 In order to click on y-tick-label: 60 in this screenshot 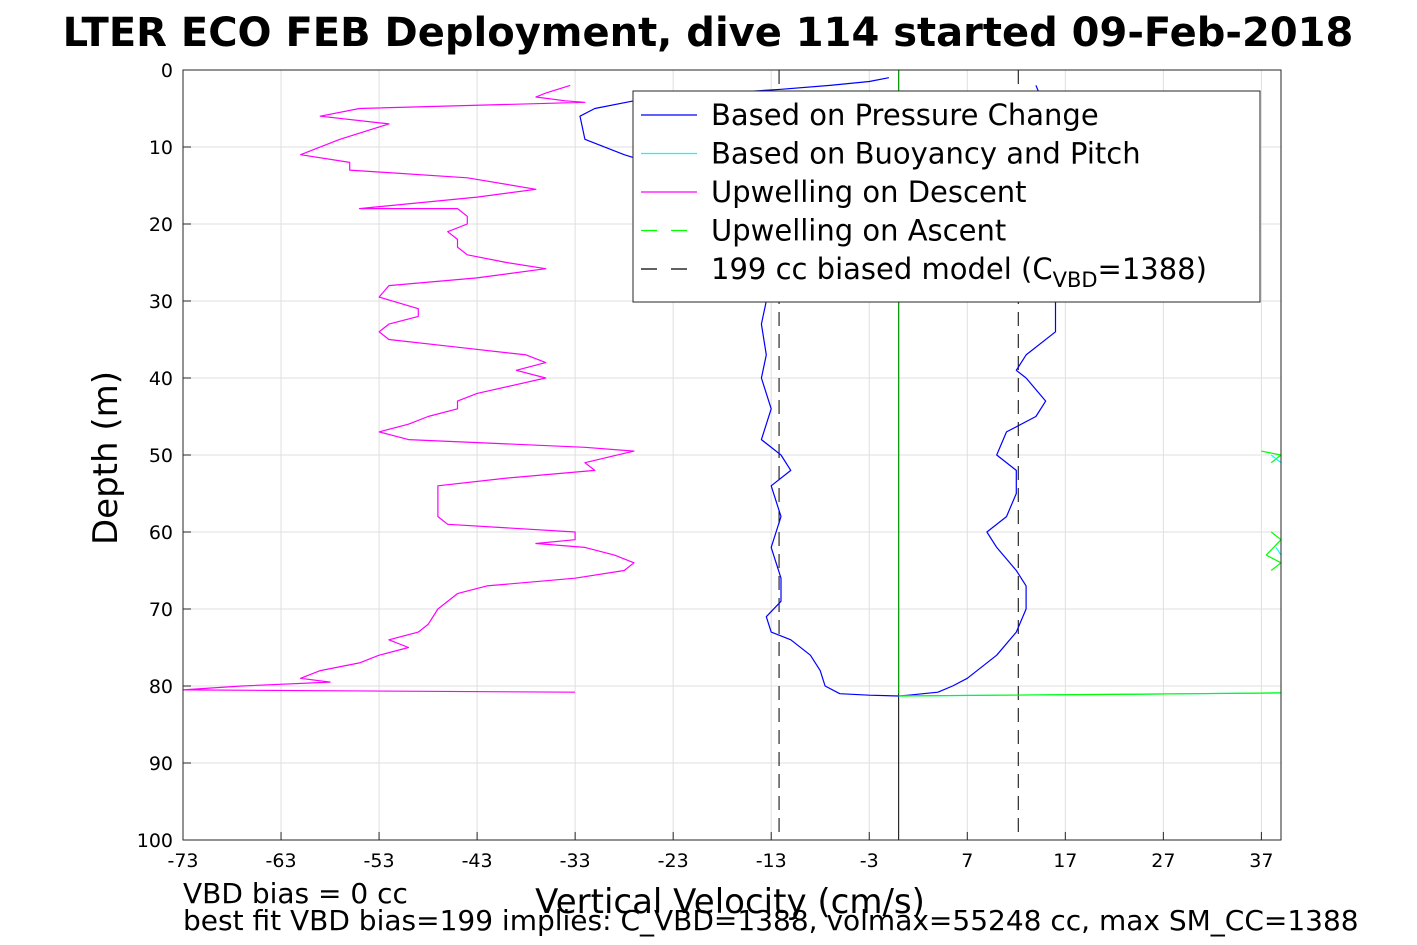, I will do `click(161, 533)`.